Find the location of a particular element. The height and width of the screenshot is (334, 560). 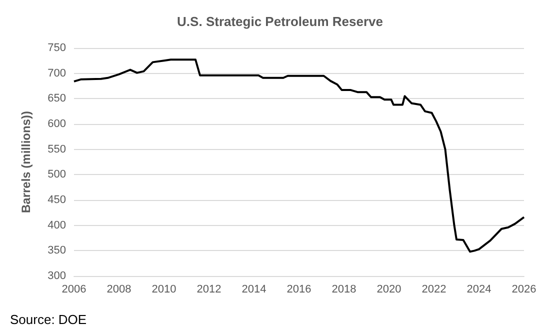

y-tick-label: 450 is located at coordinates (57, 200).